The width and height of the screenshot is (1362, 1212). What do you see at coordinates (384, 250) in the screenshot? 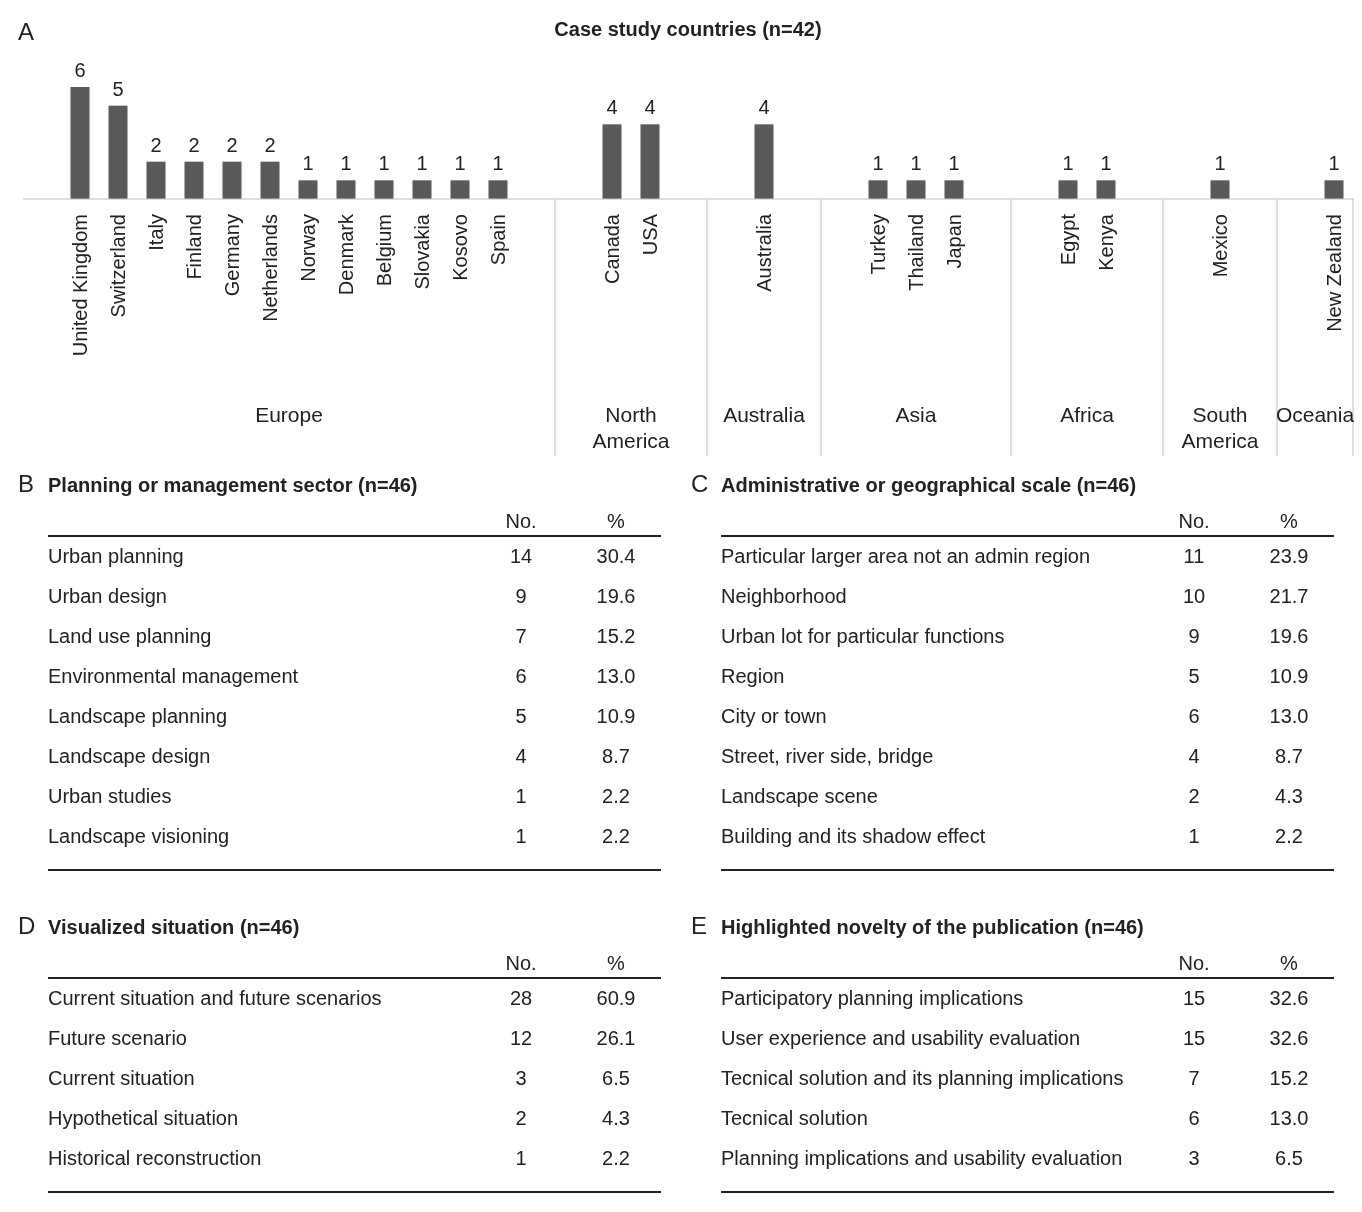
I see `x-tick-label: Belgium` at bounding box center [384, 250].